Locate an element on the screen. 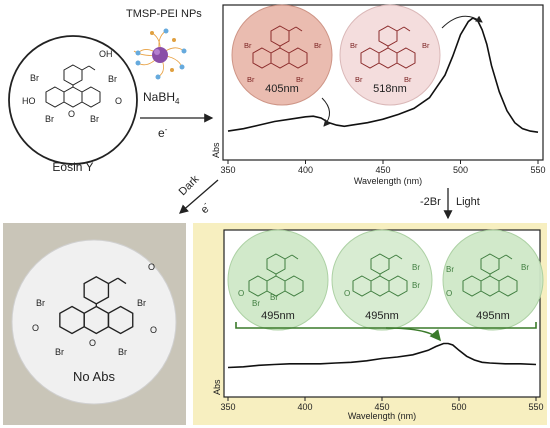  dark-br-1: Br is located at coordinates (40, 303).